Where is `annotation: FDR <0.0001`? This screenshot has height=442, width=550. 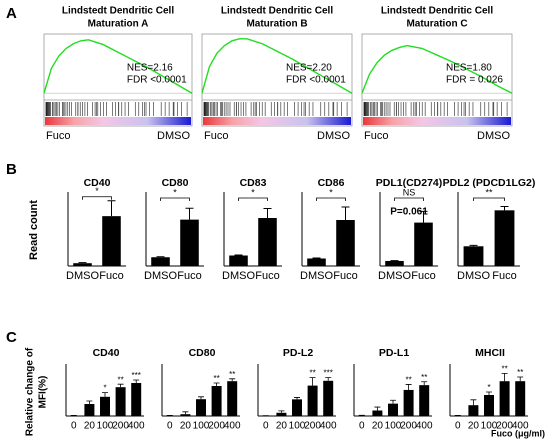 annotation: FDR <0.0001 is located at coordinates (316, 80).